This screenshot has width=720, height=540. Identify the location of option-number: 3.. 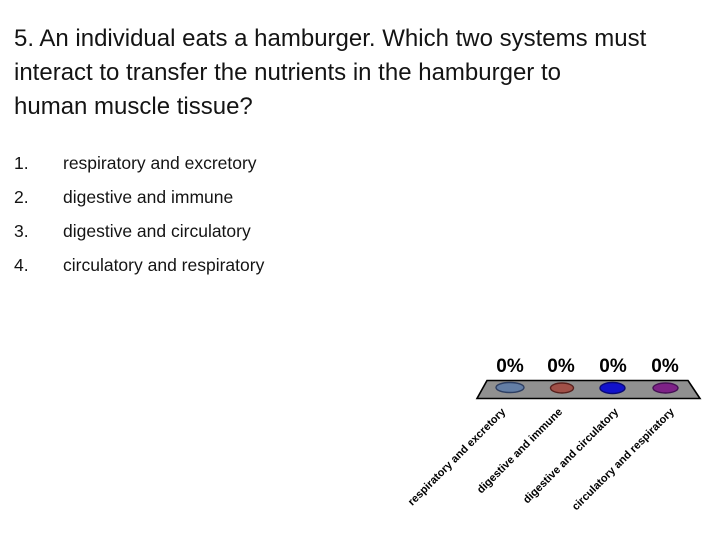
(21, 231).